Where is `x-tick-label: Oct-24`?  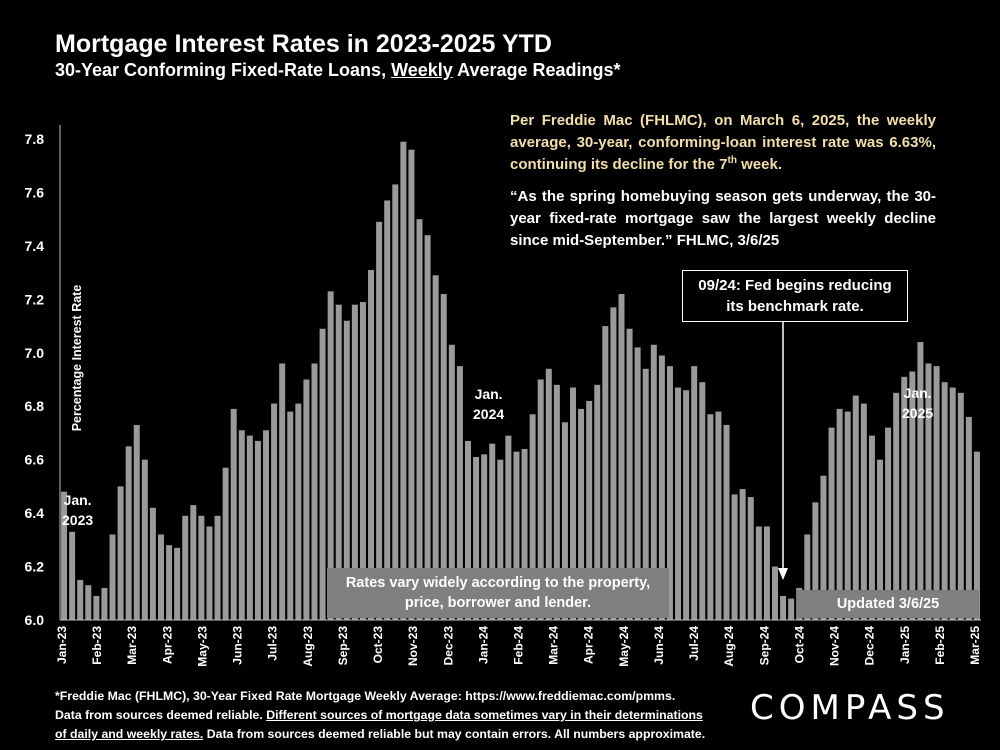 x-tick-label: Oct-24 is located at coordinates (799, 645).